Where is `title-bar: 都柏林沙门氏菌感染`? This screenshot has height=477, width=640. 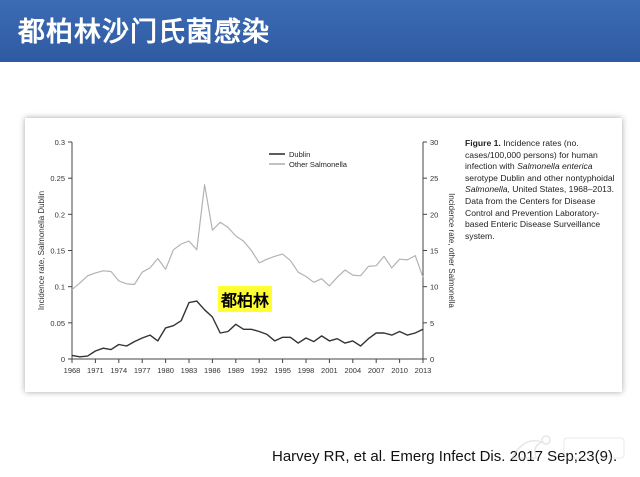
title-bar: 都柏林沙门氏菌感染 is located at coordinates (320, 31).